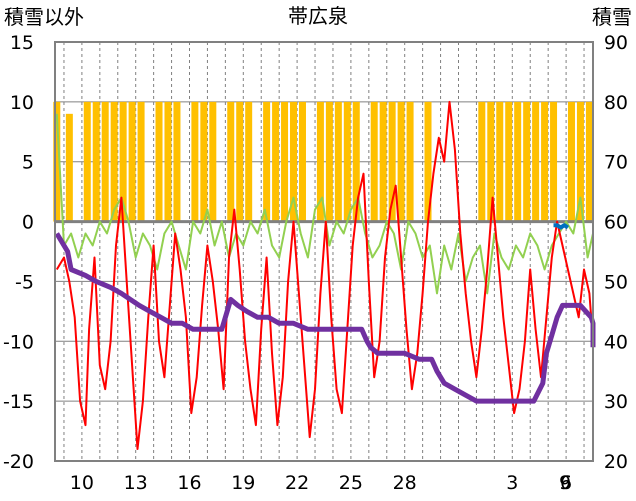  What do you see at coordinates (616, 402) in the screenshot?
I see `right-tick-label: 30` at bounding box center [616, 402].